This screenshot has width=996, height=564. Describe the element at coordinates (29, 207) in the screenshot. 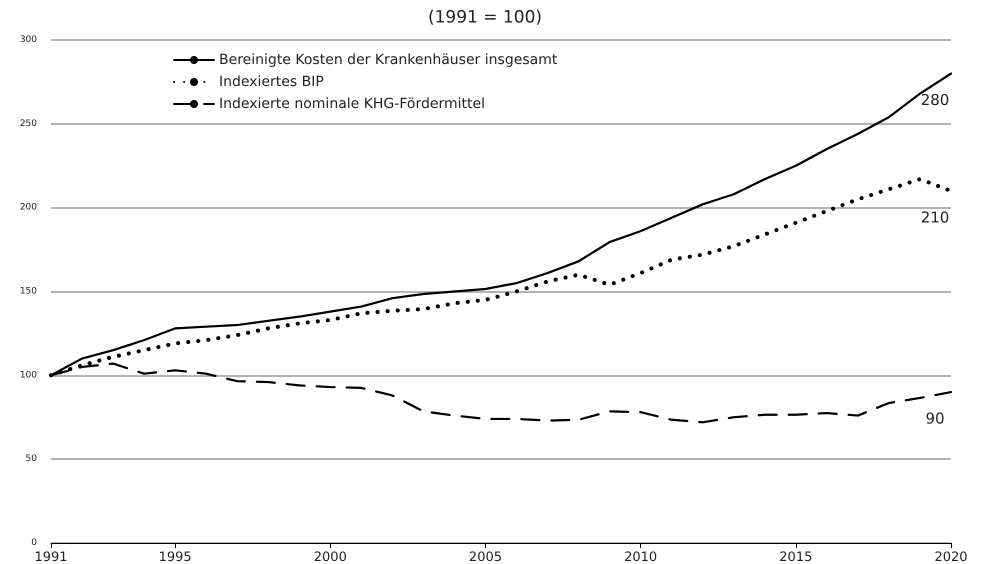

I see `y-tick-label: 200` at that location.